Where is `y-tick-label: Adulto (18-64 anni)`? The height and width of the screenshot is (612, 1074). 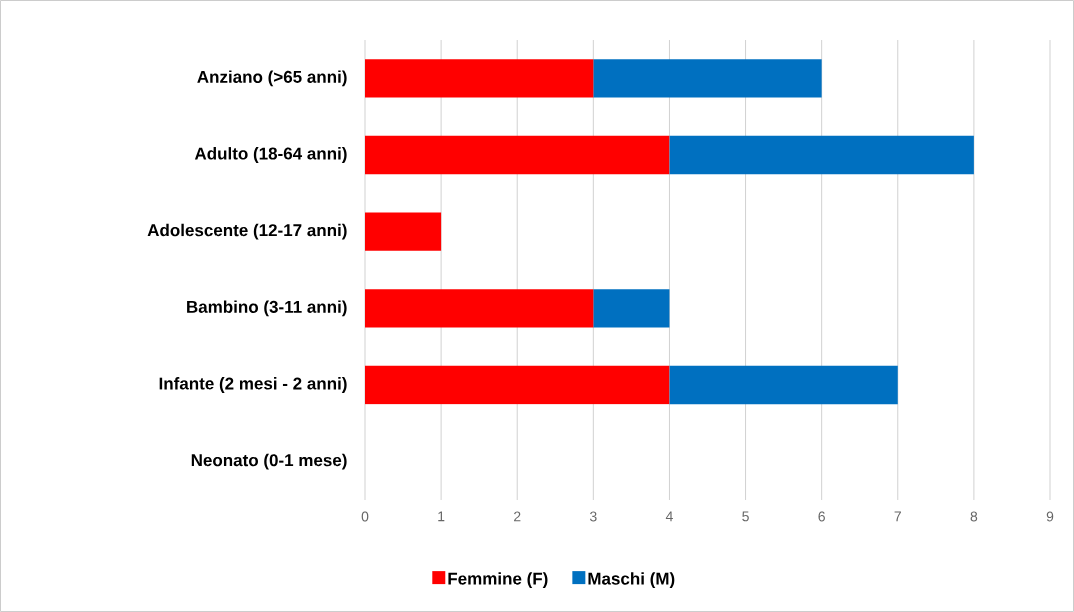
y-tick-label: Adulto (18-64 anni) is located at coordinates (270, 155).